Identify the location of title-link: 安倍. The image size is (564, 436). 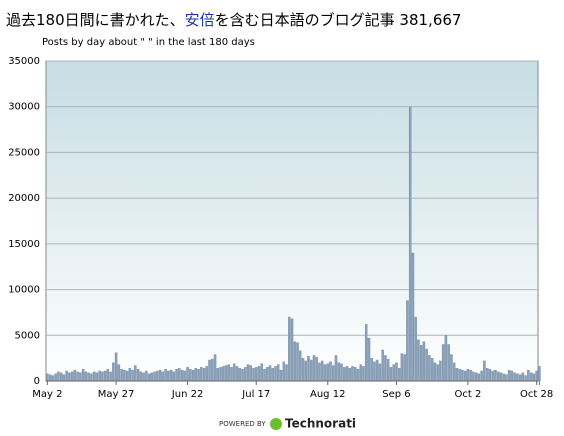
(200, 20).